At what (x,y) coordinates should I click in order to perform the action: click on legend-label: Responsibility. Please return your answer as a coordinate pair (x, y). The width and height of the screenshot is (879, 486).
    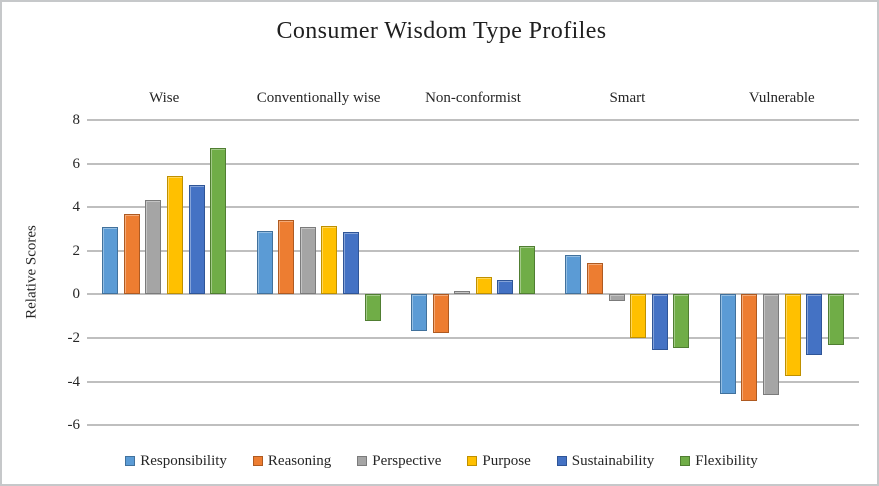
    Looking at the image, I should click on (183, 461).